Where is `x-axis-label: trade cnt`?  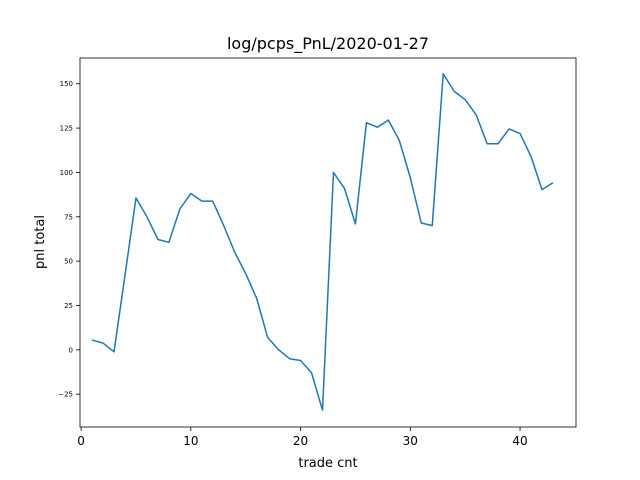 x-axis-label: trade cnt is located at coordinates (327, 463).